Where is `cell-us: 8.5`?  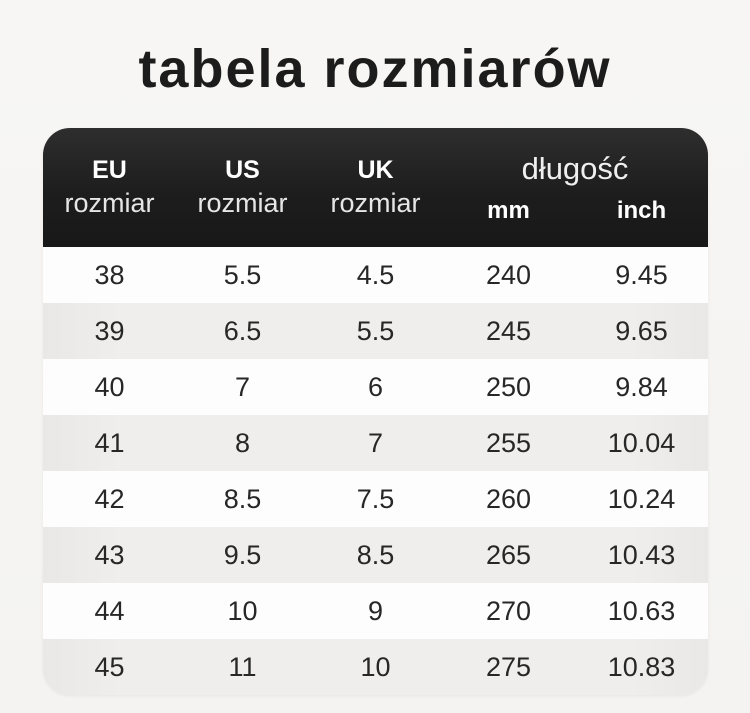 cell-us: 8.5 is located at coordinates (242, 498).